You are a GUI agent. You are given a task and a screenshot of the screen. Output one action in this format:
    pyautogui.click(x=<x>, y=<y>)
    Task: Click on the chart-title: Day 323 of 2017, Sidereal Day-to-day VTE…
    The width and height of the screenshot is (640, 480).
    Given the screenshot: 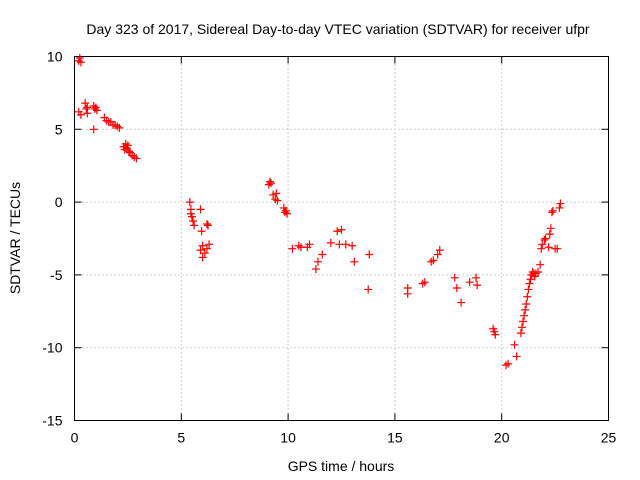 What is the action you would take?
    pyautogui.click(x=338, y=29)
    